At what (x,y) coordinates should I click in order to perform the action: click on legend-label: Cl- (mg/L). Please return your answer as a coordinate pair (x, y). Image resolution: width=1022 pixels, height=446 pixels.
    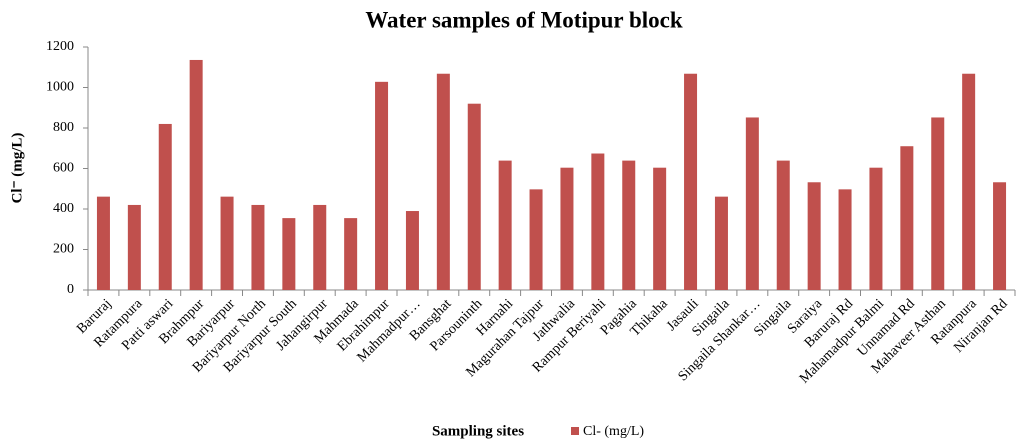
    Looking at the image, I should click on (613, 431).